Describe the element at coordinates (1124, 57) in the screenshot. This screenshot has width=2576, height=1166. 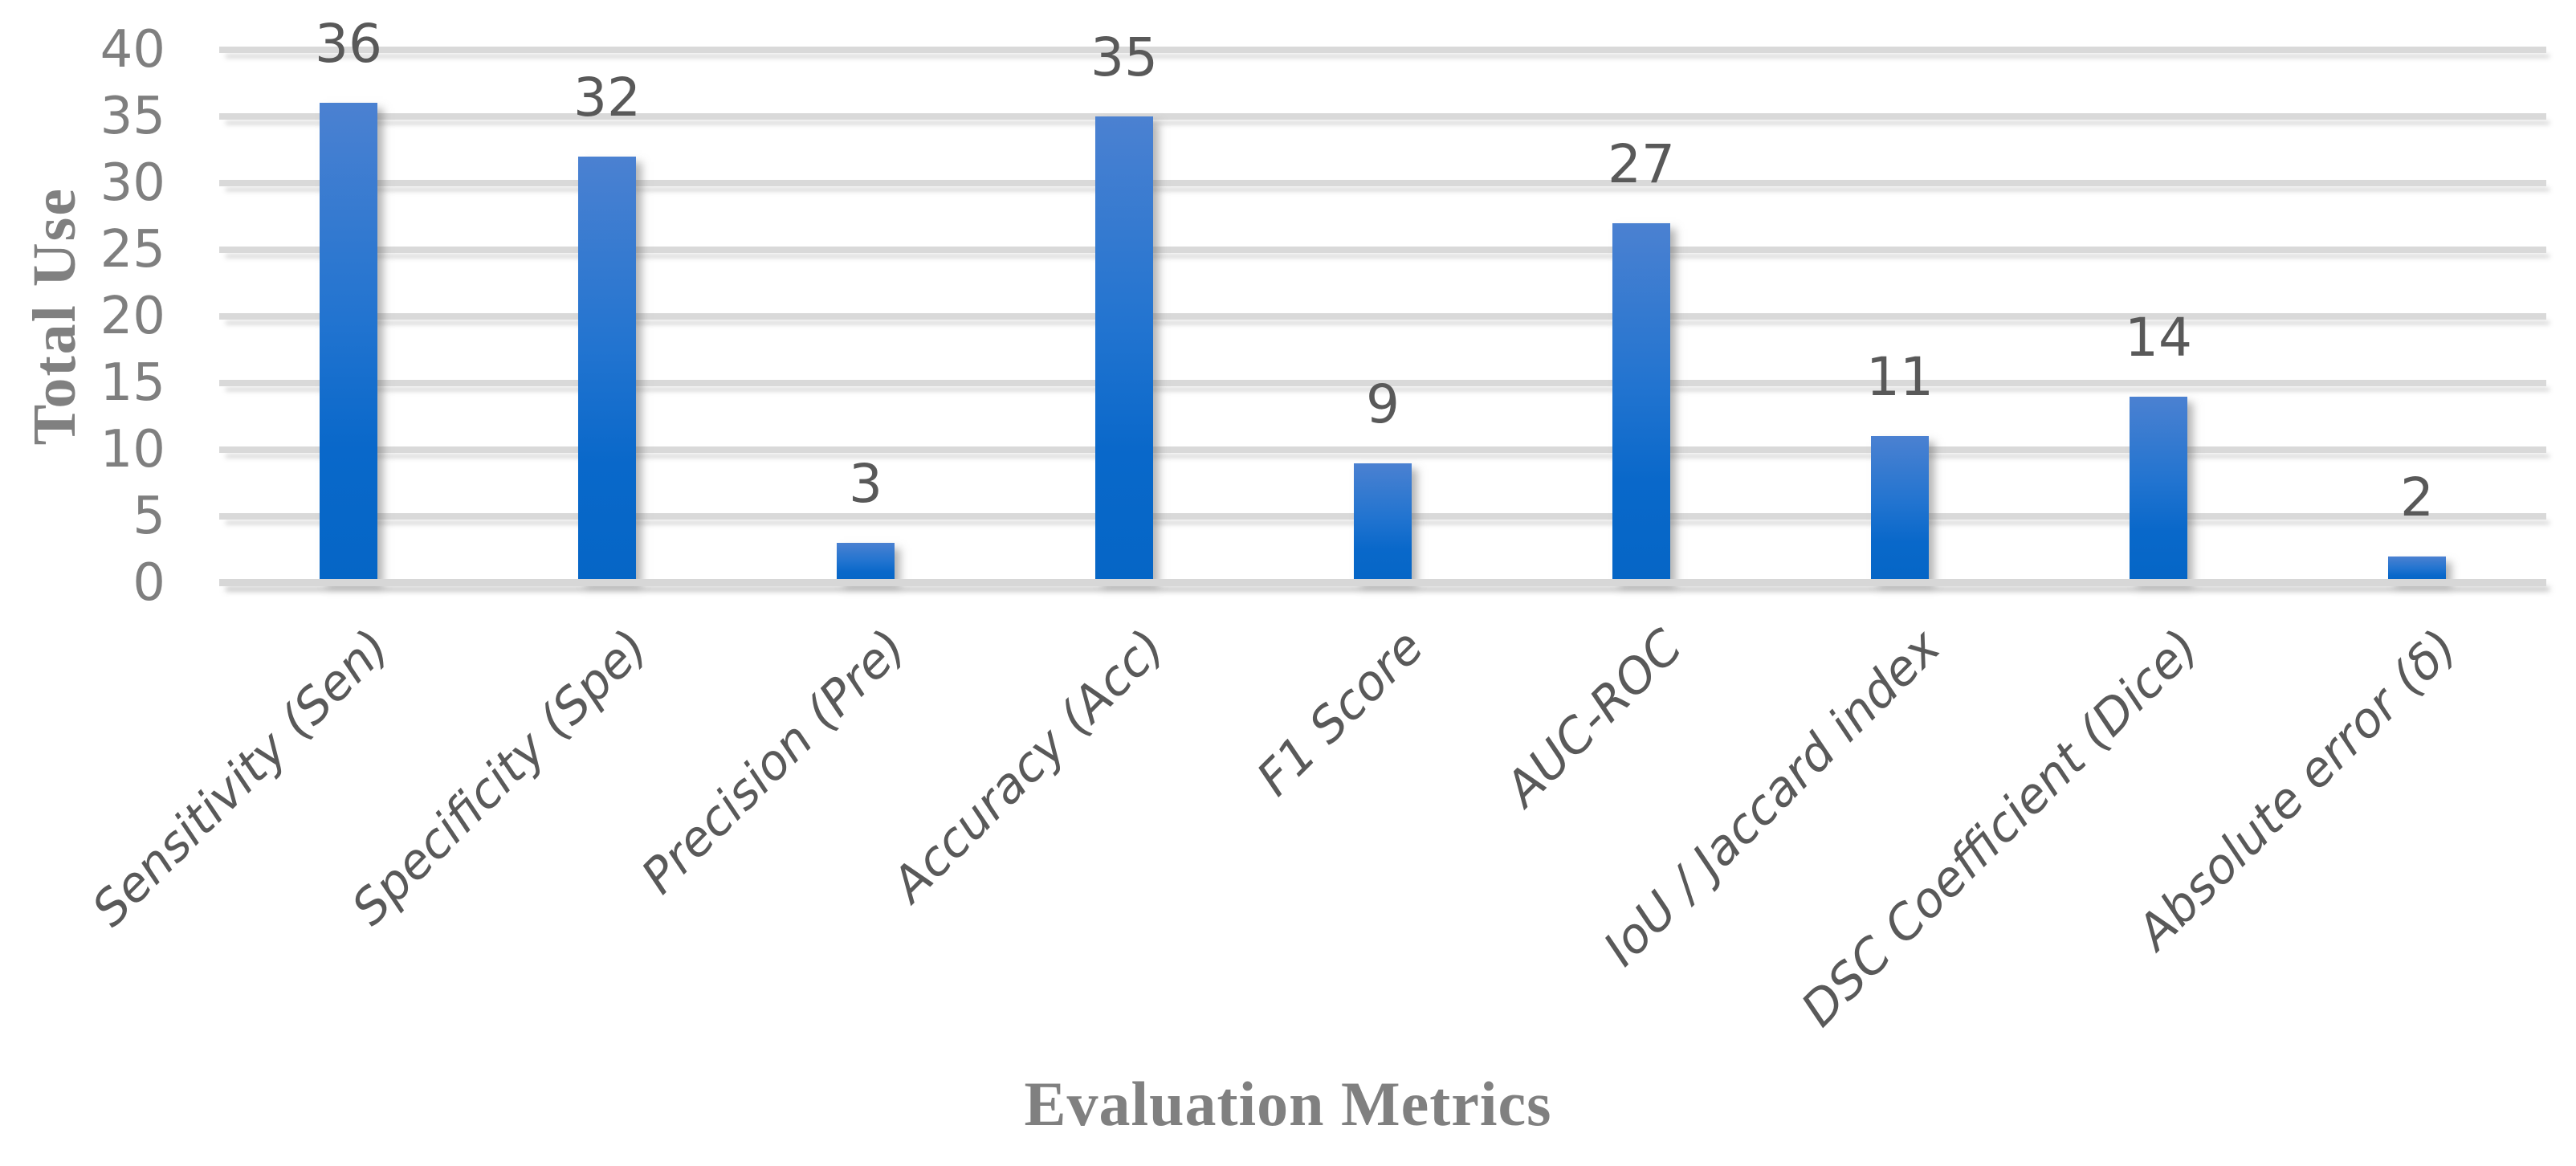
I see `bar-value-label: 35` at that location.